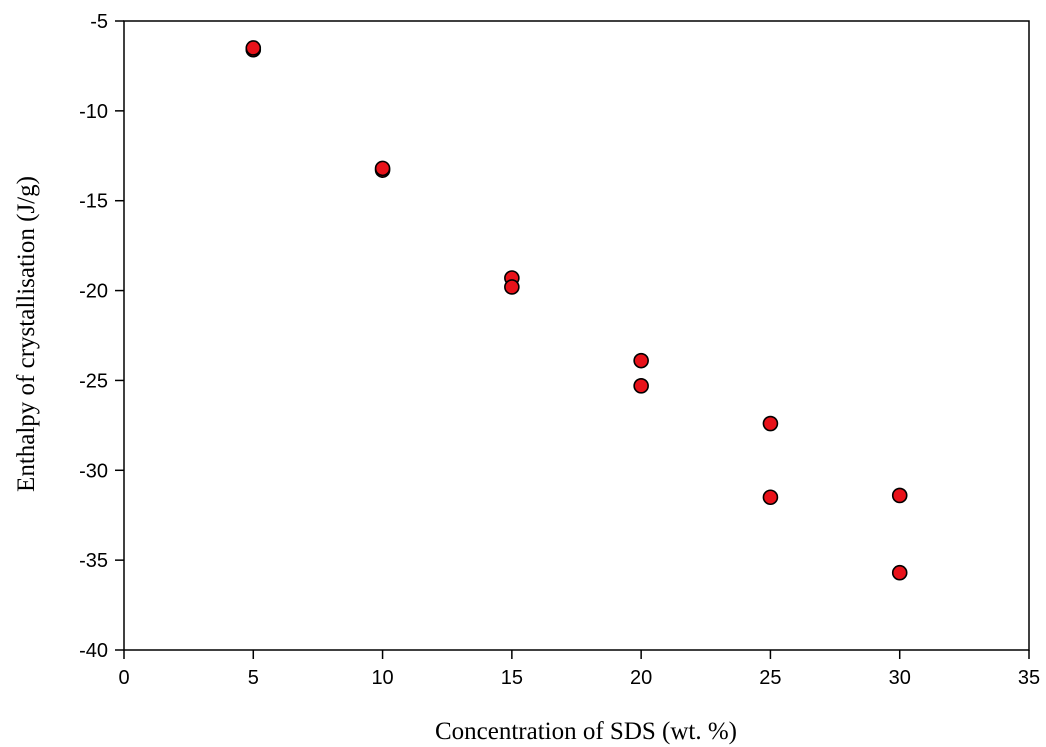  Describe the element at coordinates (93, 381) in the screenshot. I see `y-tick-label: -25` at that location.